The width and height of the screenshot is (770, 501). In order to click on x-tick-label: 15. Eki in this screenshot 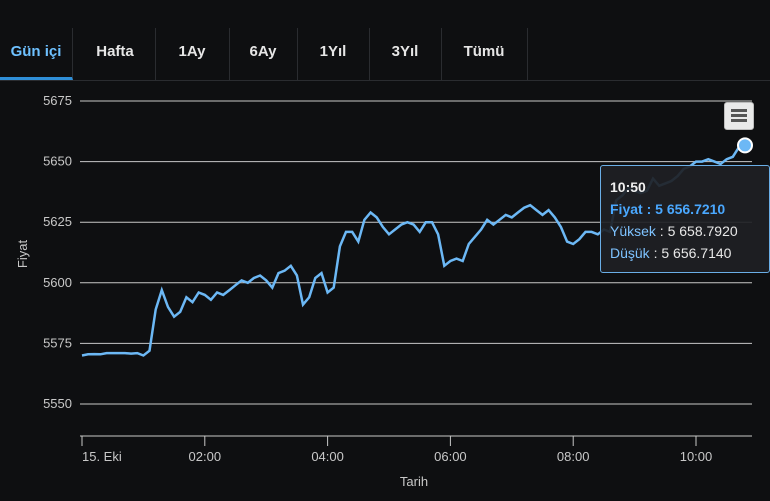, I will do `click(102, 456)`.